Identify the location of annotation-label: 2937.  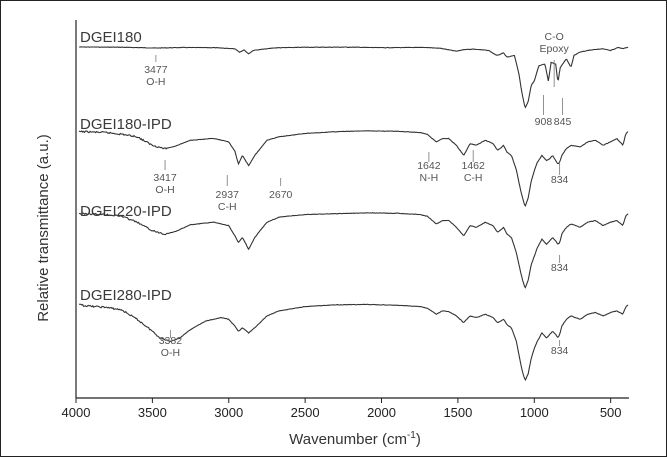
(228, 195).